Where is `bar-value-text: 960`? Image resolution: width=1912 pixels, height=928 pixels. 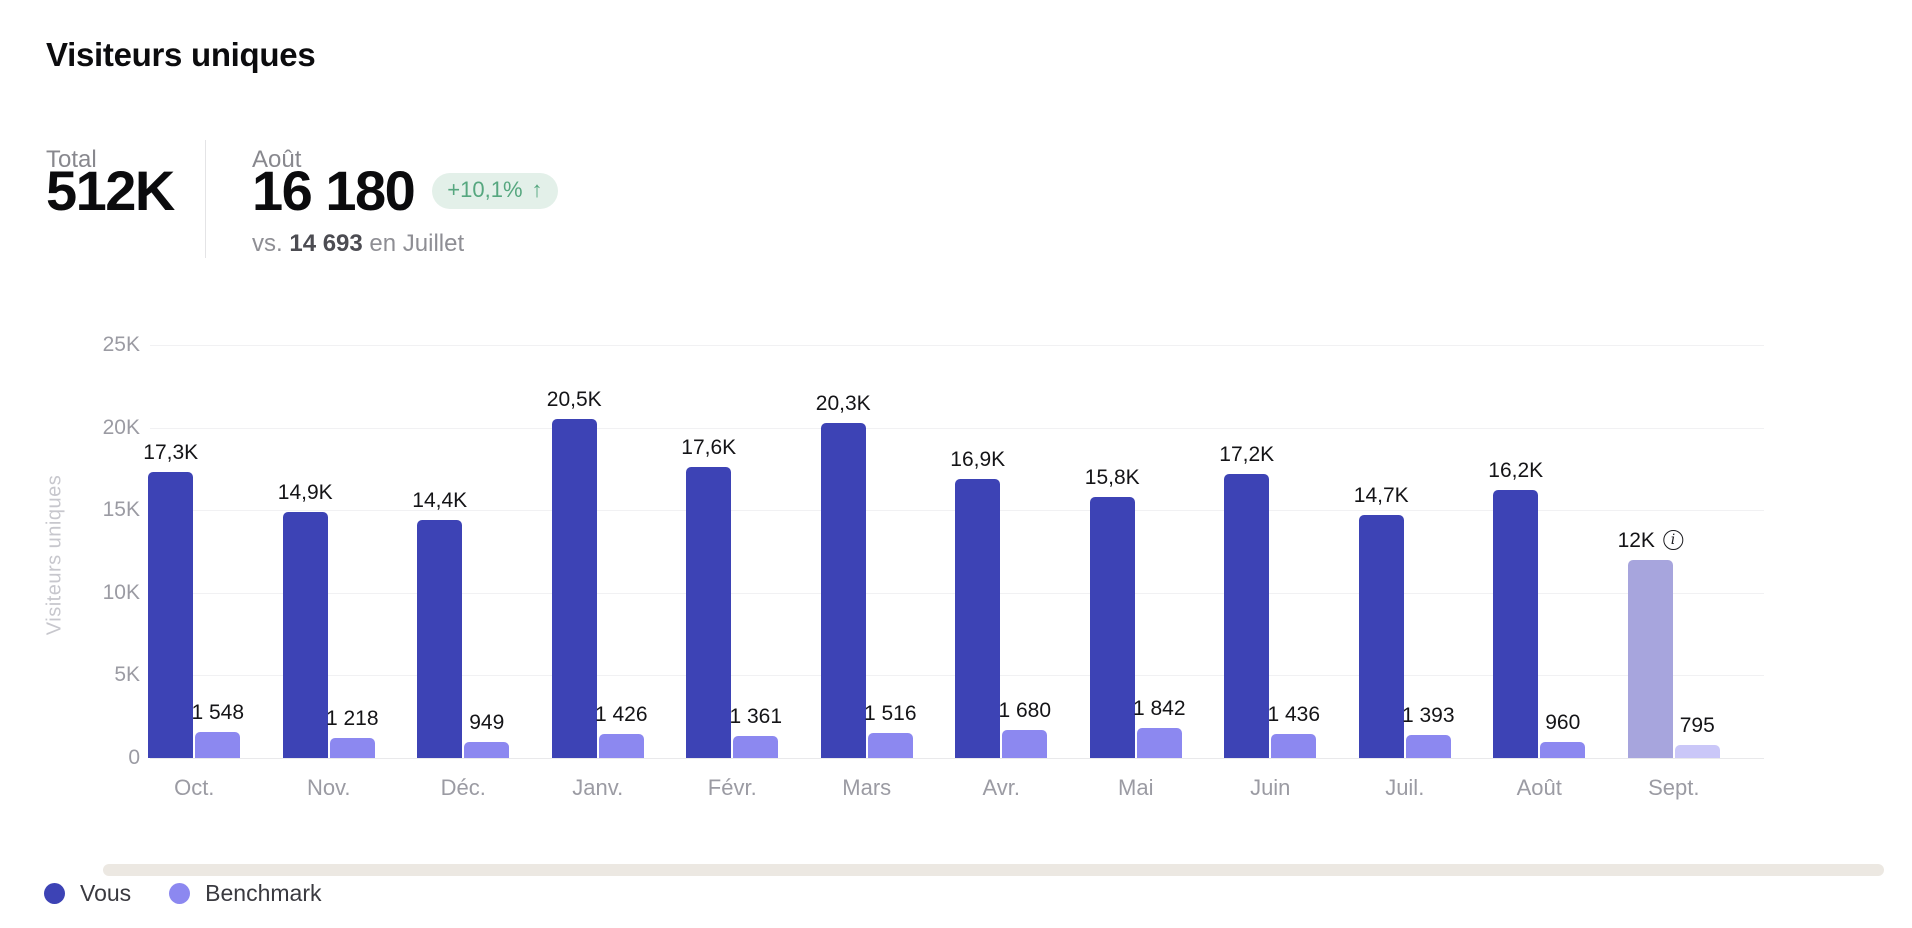 bar-value-text: 960 is located at coordinates (1563, 723).